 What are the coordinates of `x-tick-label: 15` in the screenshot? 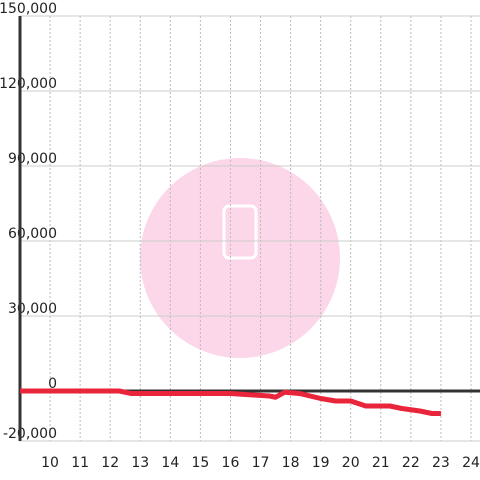 It's located at (200, 463).